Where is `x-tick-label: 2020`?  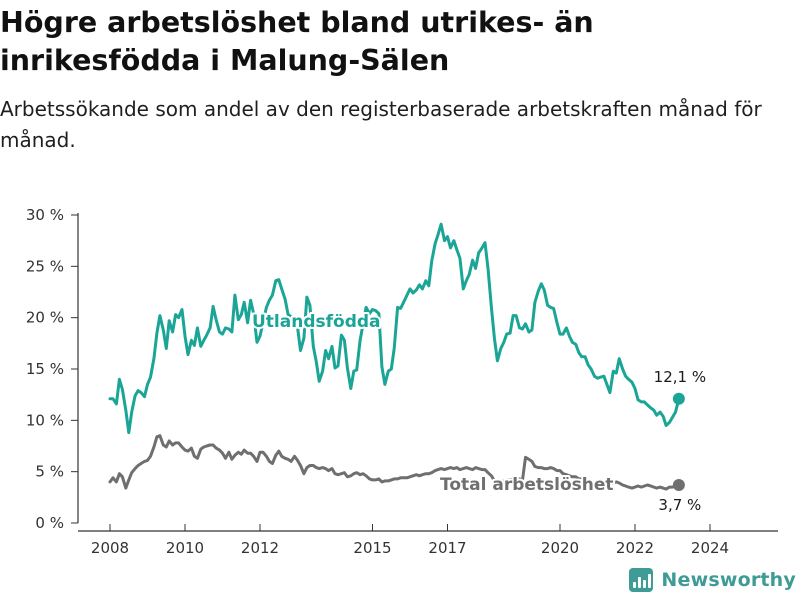 x-tick-label: 2020 is located at coordinates (560, 548).